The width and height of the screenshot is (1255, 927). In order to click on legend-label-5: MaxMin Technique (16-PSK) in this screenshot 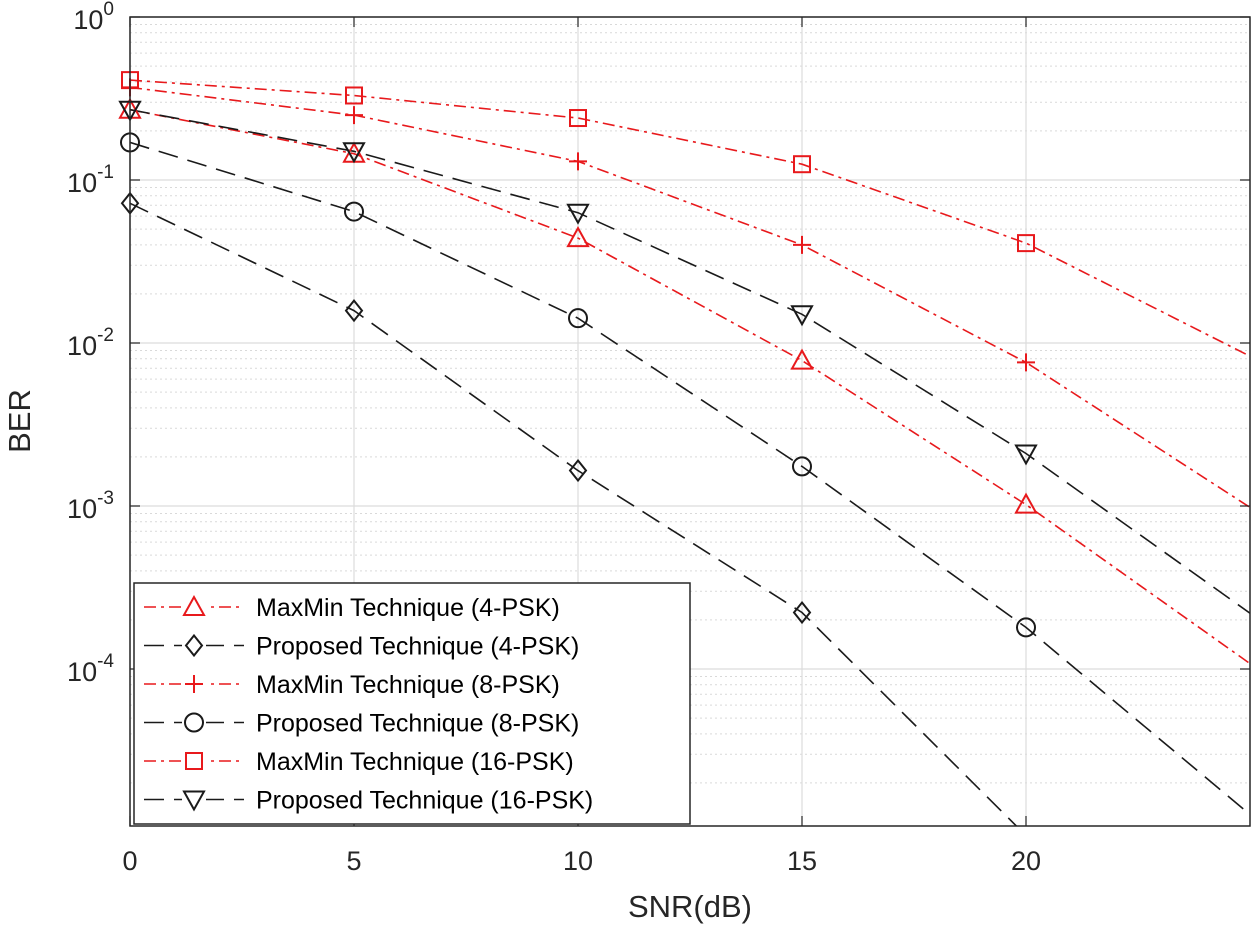, I will do `click(415, 762)`.